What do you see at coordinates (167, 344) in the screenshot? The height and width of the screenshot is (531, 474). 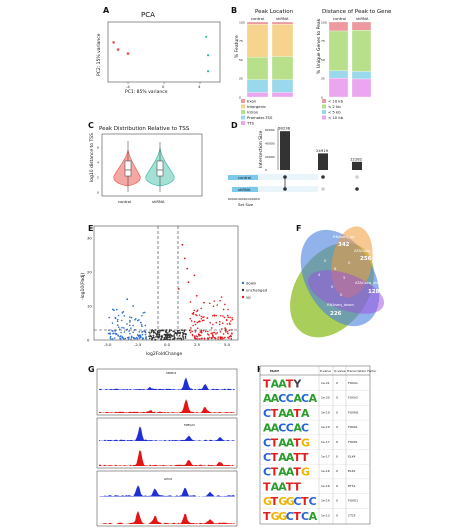 I see `volcano-x-ticks: -5.0 -2.5 0.0 2.5 5.0` at bounding box center [167, 344].